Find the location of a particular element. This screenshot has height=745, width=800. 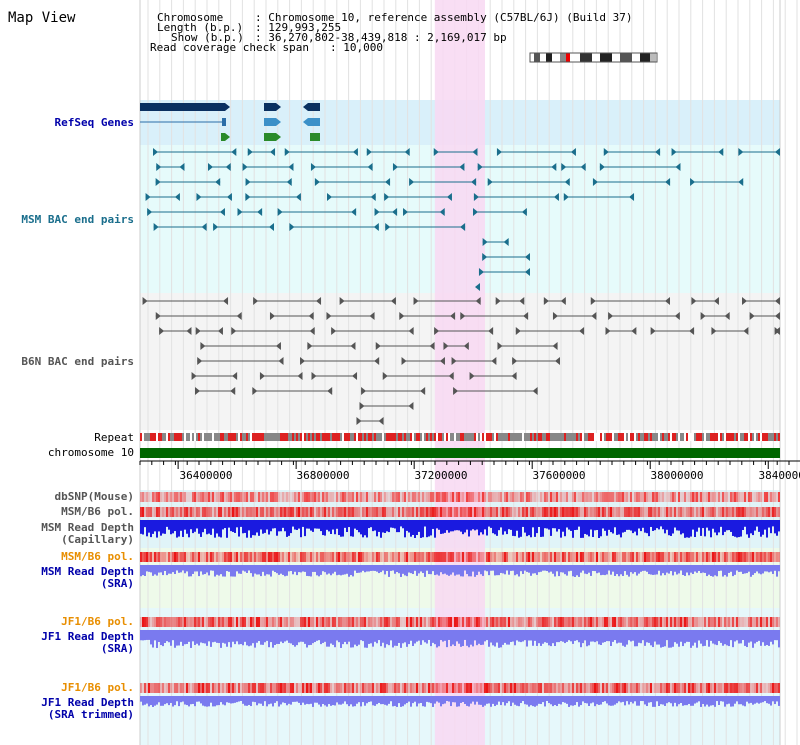

track-label-jf1-pol-2: JF1/B6 pol. is located at coordinates (97, 687).